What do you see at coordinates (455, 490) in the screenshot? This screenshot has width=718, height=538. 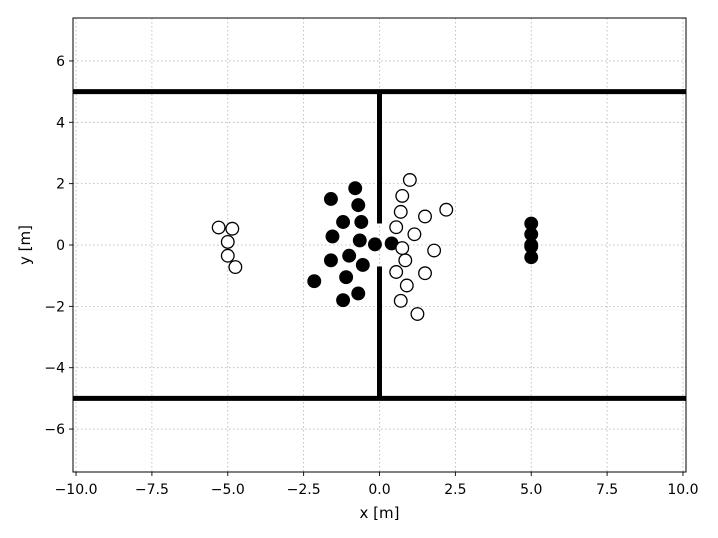 I see `x-tick-label: 2.5` at bounding box center [455, 490].